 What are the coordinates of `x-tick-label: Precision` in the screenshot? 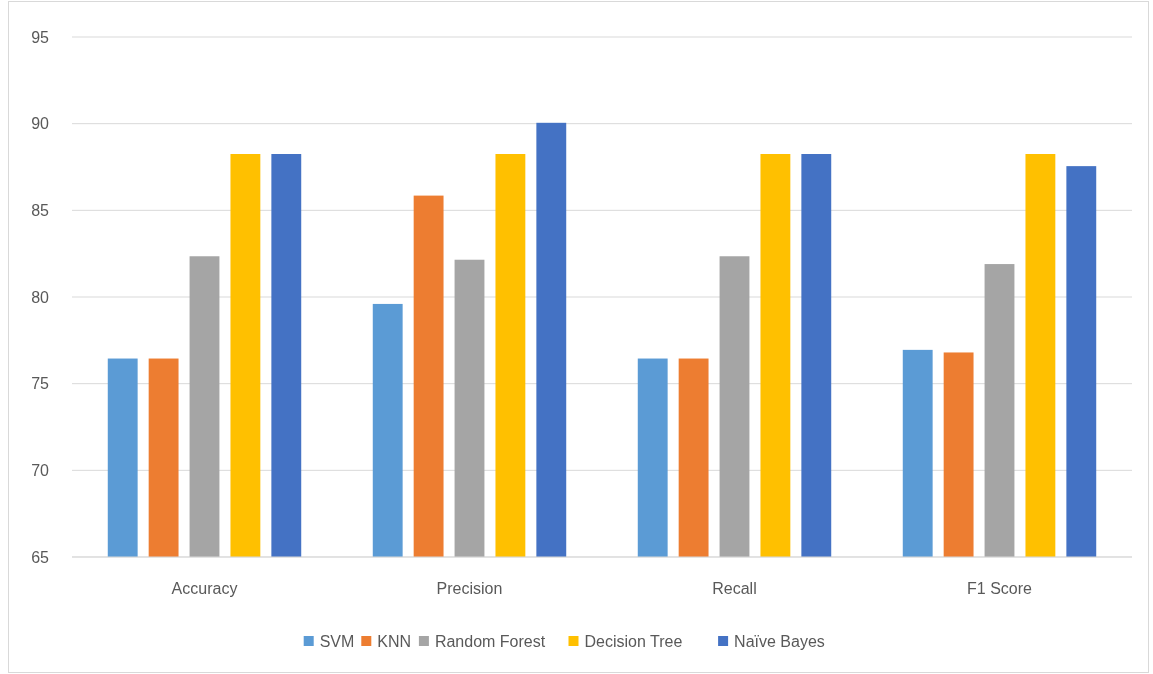 It's located at (469, 588).